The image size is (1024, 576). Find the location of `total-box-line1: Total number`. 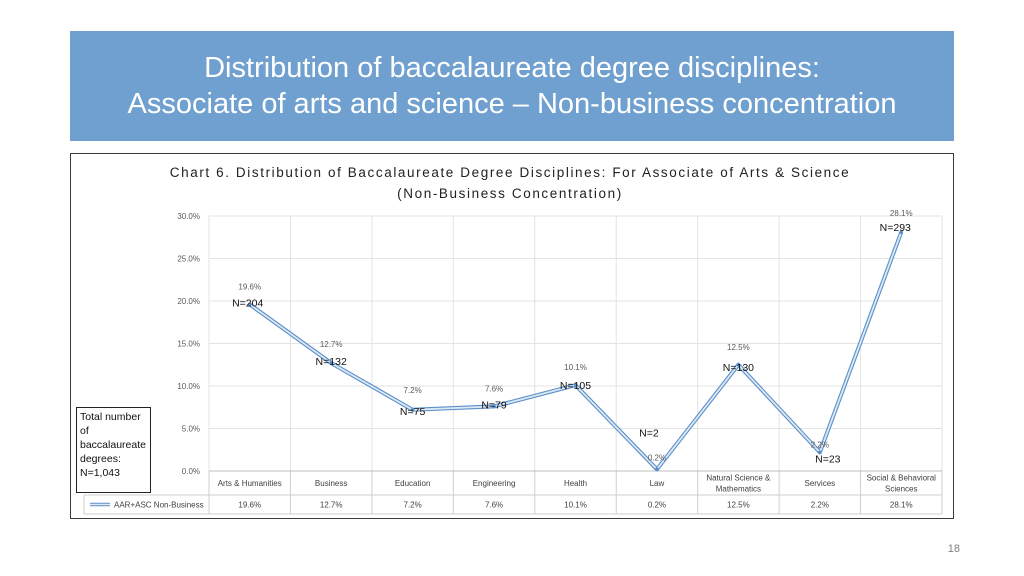

total-box-line1: Total number is located at coordinates (110, 417).